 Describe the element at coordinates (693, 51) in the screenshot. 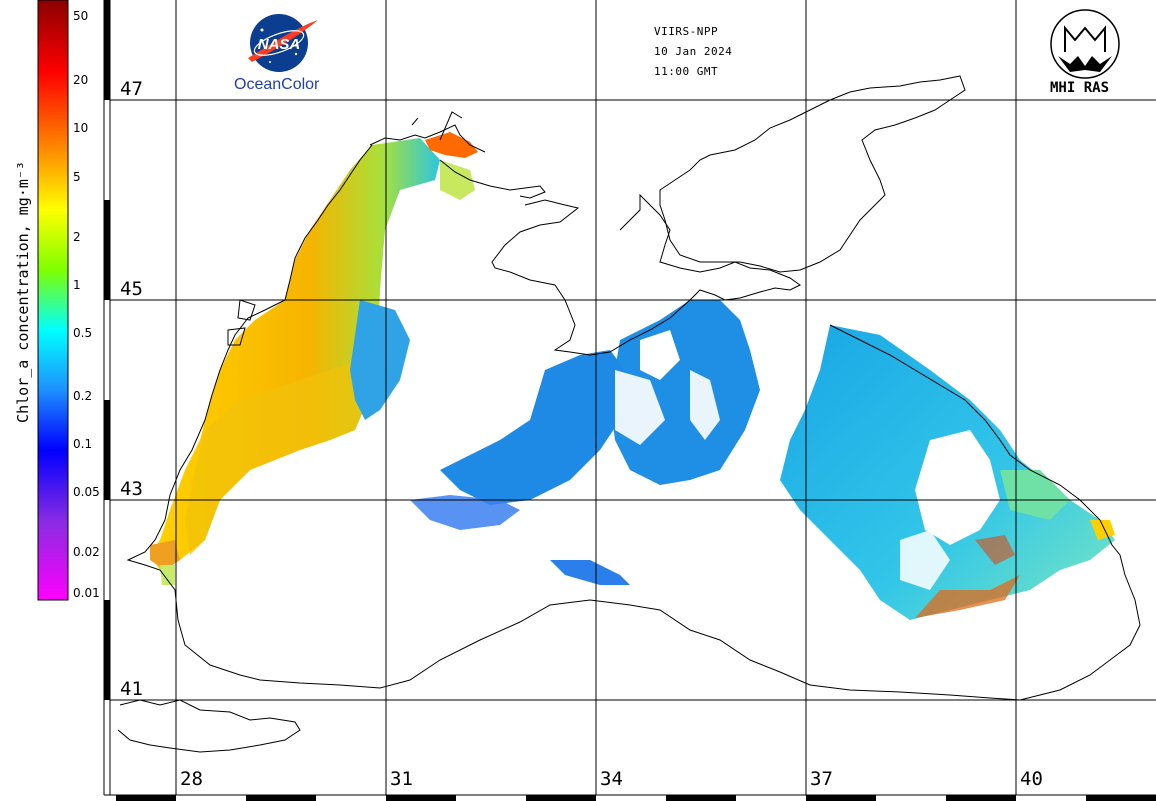

I see `acquisition-date: 10 Jan 2024` at that location.